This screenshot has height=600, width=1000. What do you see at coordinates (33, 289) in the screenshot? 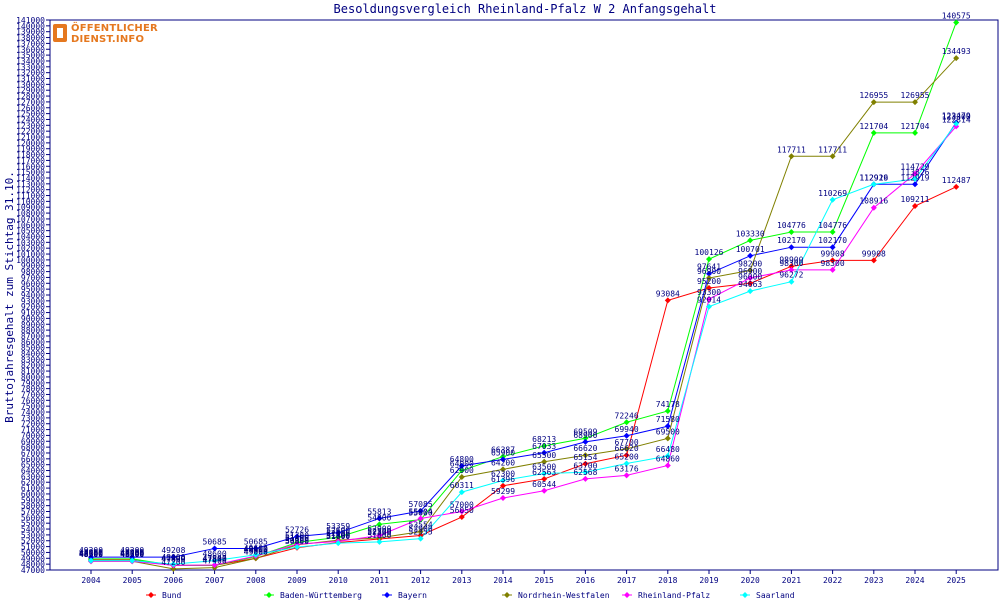
I see `y-tick-label: 95000` at bounding box center [33, 289].